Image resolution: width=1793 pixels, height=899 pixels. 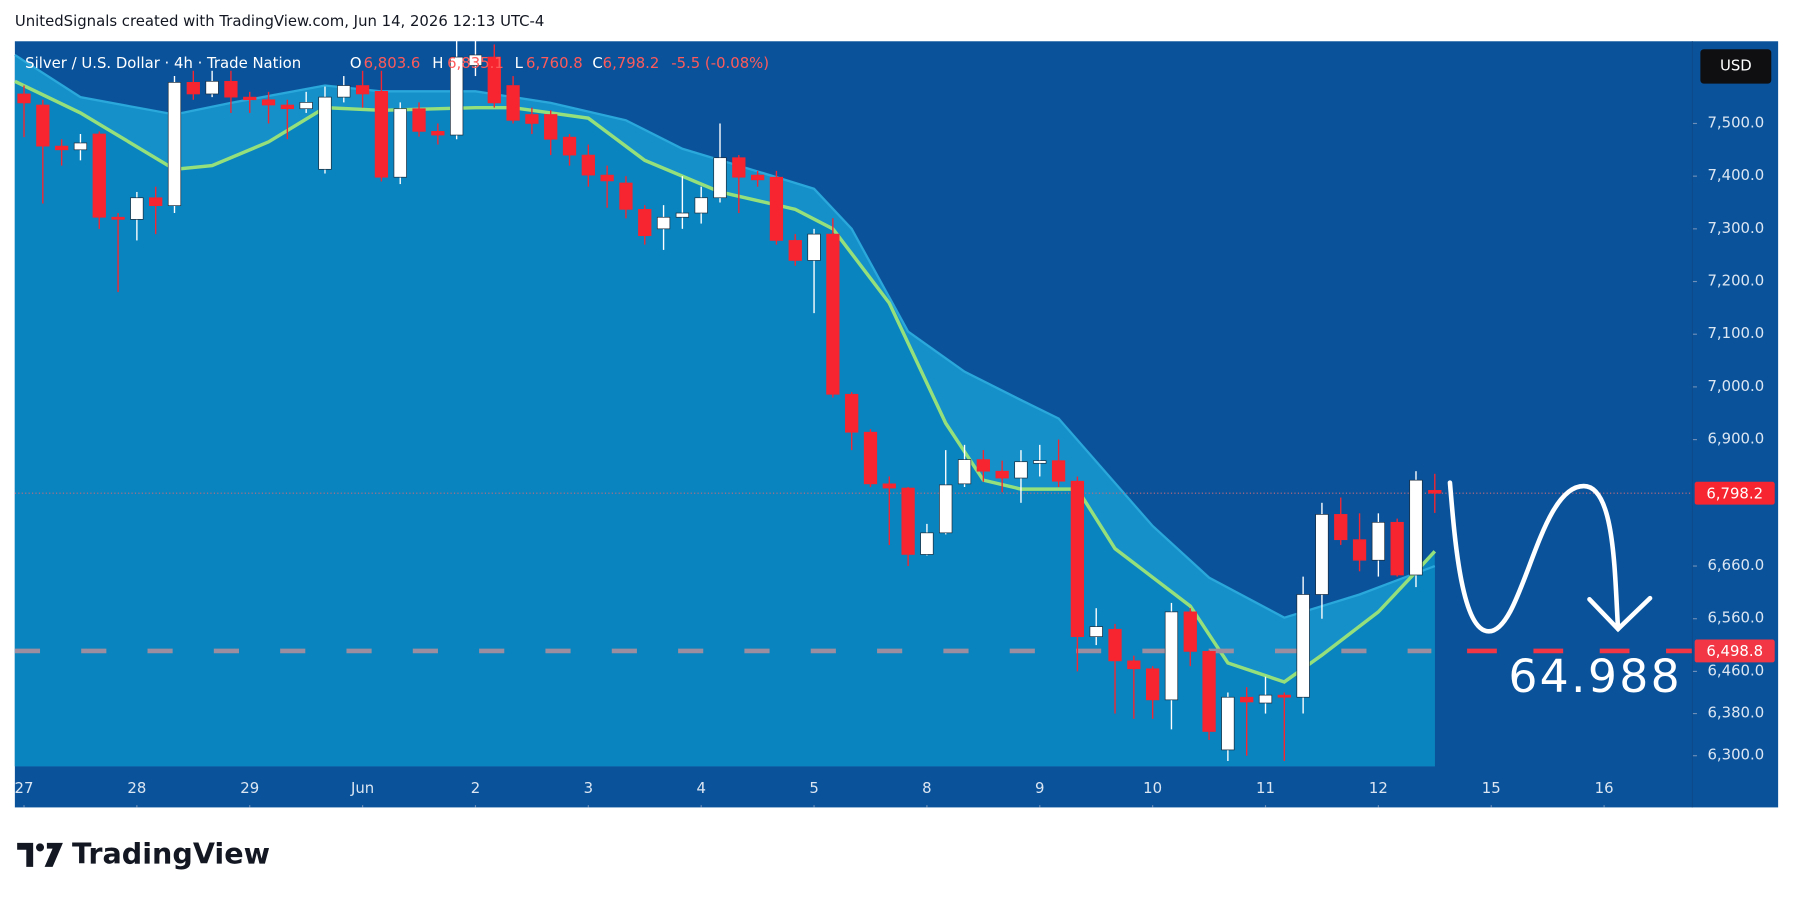 What do you see at coordinates (813, 788) in the screenshot?
I see `x-tick-label: 5` at bounding box center [813, 788].